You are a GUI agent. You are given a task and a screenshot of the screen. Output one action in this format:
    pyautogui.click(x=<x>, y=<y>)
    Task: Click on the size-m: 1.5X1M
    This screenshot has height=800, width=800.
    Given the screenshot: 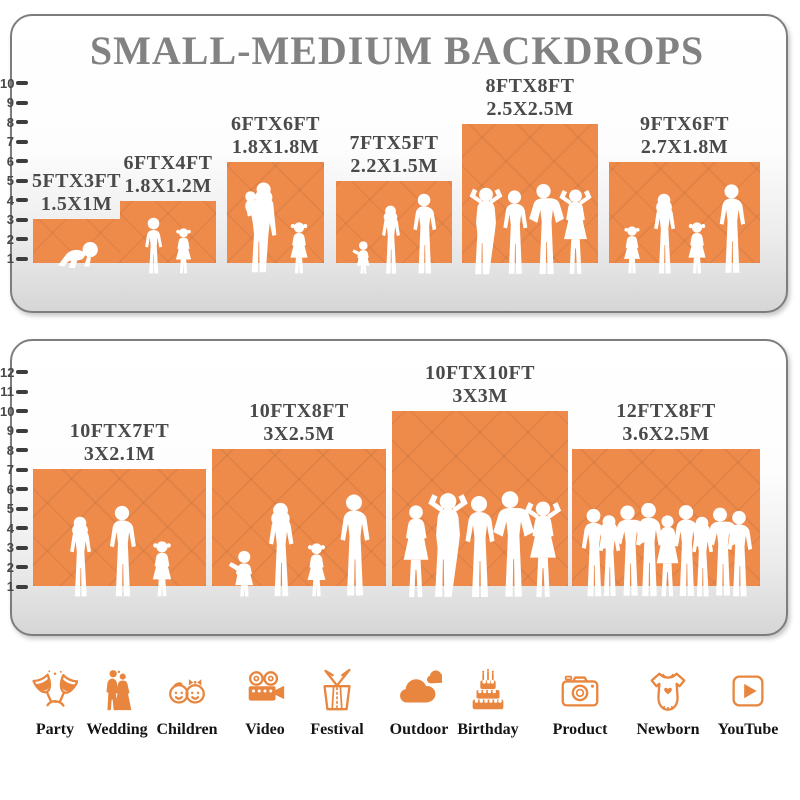 What is the action you would take?
    pyautogui.click(x=76, y=204)
    